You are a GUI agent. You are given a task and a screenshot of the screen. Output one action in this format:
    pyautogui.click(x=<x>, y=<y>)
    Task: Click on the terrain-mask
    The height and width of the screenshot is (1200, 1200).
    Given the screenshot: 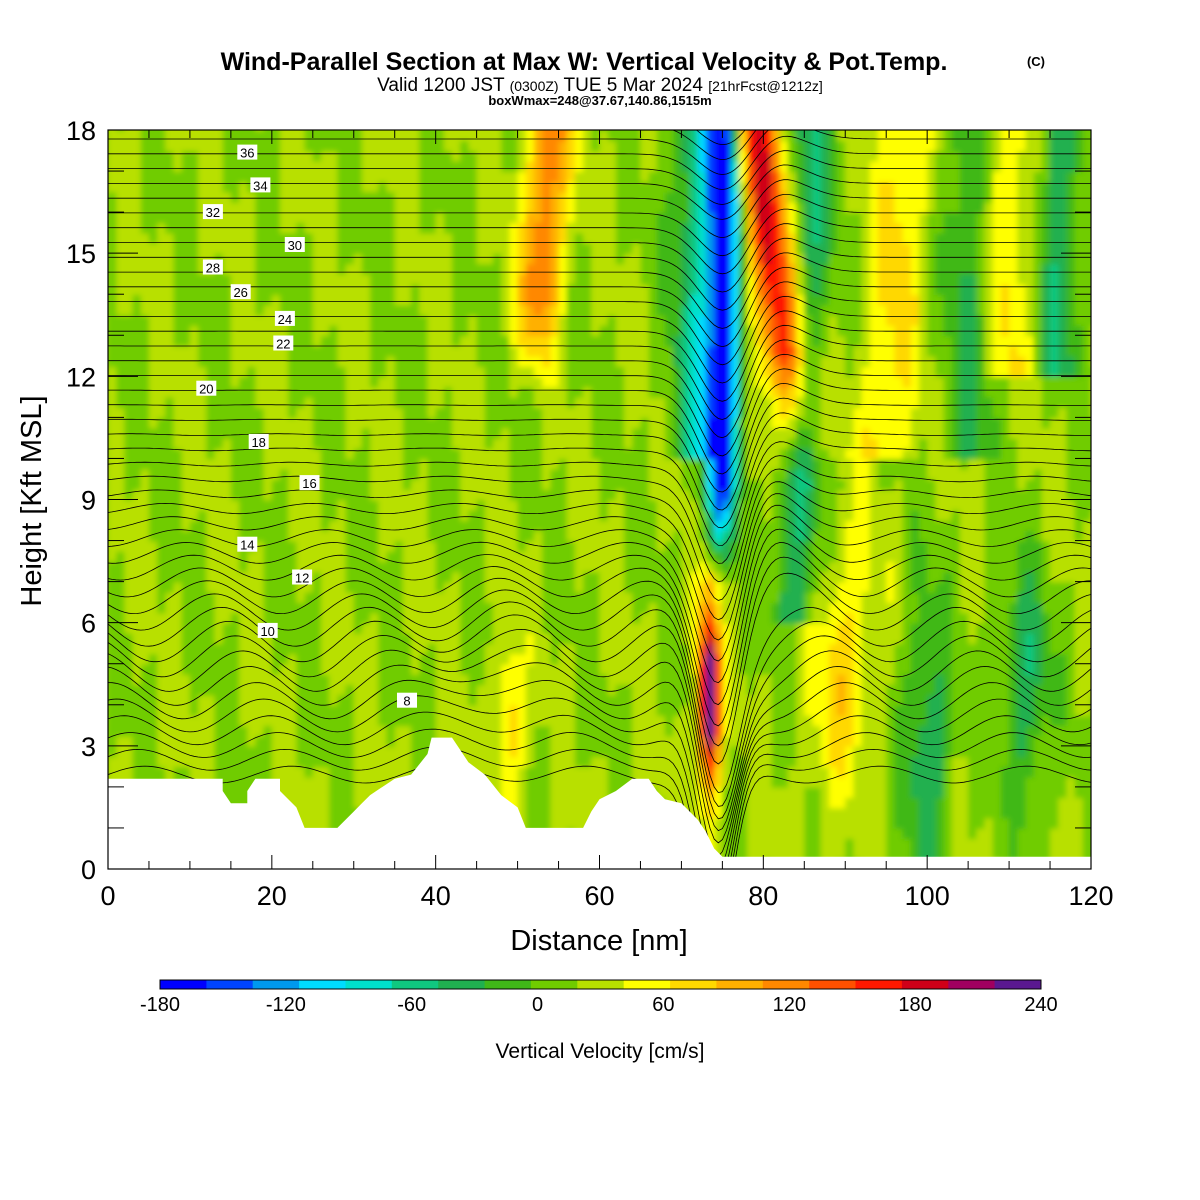 What is the action you would take?
    pyautogui.click(x=599, y=803)
    